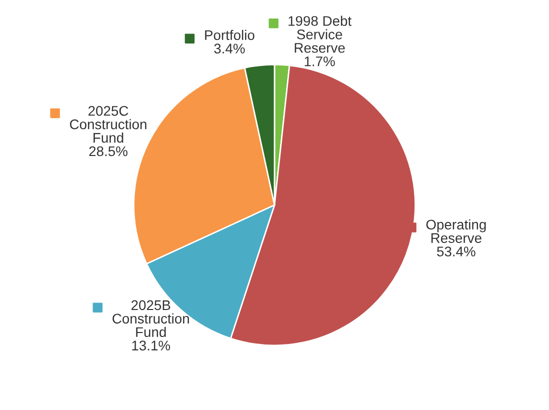 The image size is (549, 410). I want to click on data-label: 3.4%, so click(229, 49).